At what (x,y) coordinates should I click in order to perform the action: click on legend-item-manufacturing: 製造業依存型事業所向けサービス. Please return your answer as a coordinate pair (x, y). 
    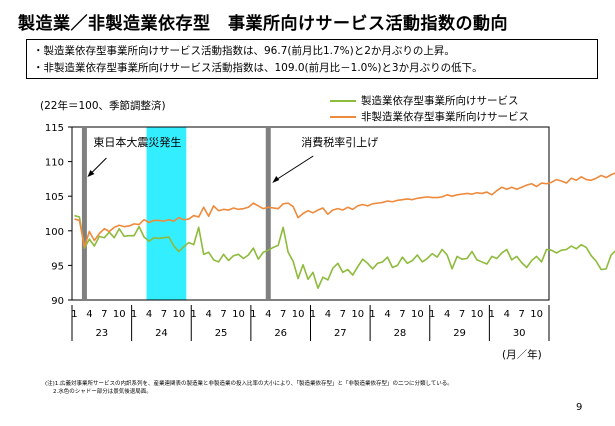
    Looking at the image, I should click on (429, 101).